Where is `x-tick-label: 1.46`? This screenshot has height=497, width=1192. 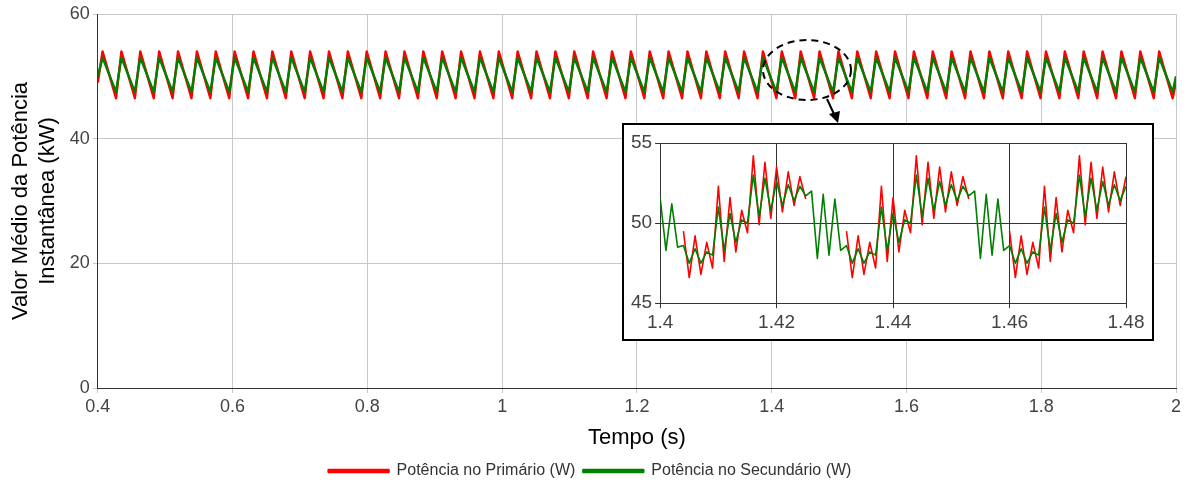
x-tick-label: 1.46 is located at coordinates (1010, 321).